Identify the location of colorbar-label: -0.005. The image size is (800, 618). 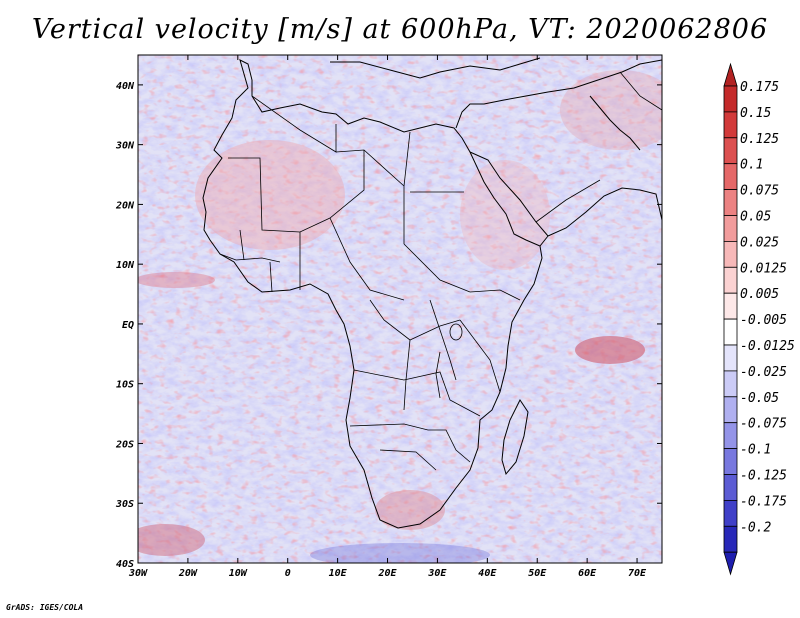
(763, 320).